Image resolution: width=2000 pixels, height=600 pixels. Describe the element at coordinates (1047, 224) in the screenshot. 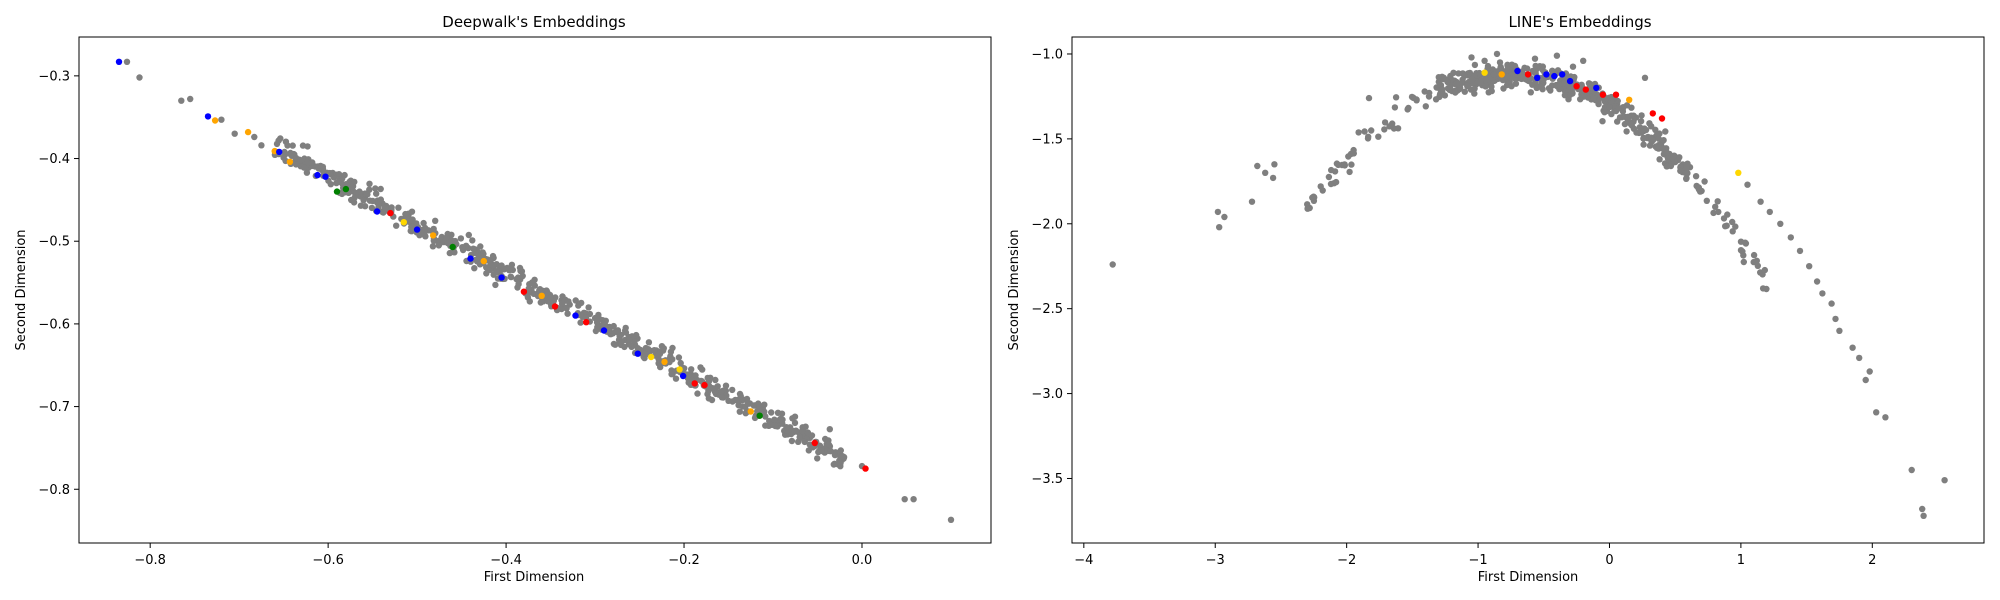

I see `line-y-tick-label: −2.0` at that location.